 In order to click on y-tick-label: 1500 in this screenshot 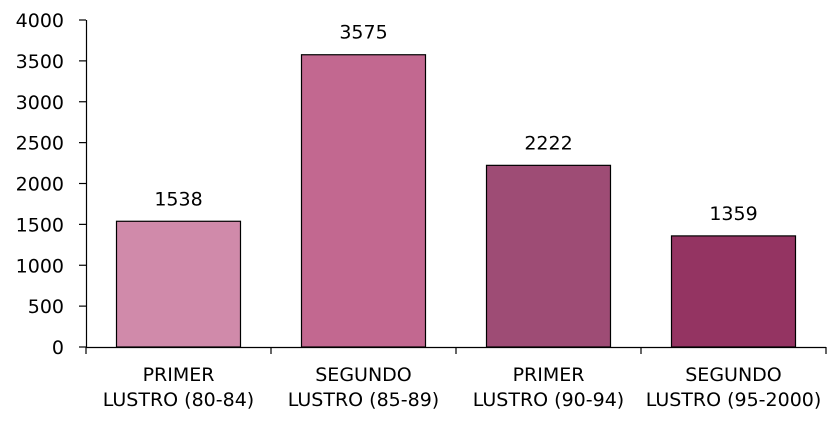, I will do `click(40, 225)`.